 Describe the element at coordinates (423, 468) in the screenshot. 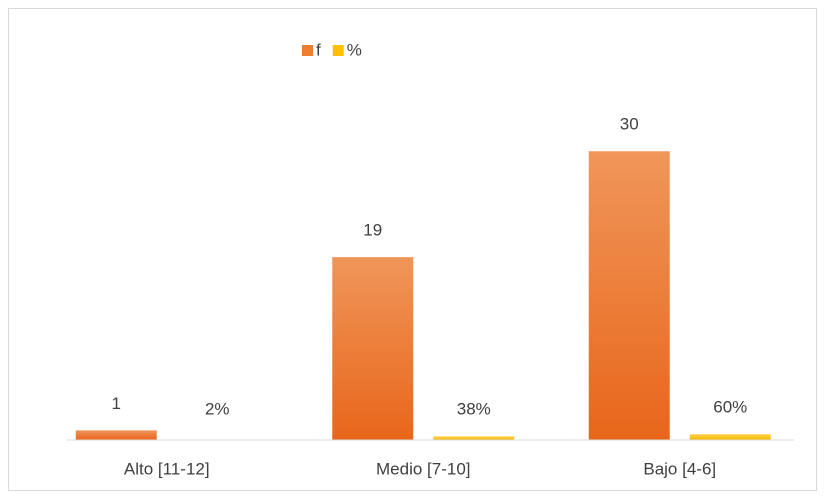

I see `x-tick-label: Medio [7-10]` at that location.